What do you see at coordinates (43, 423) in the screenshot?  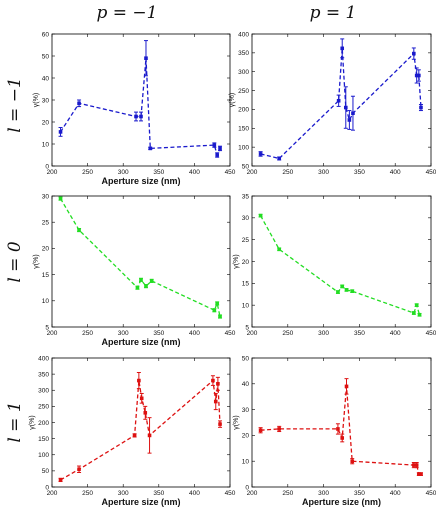 I see `y-tick-label: 200` at bounding box center [43, 423].